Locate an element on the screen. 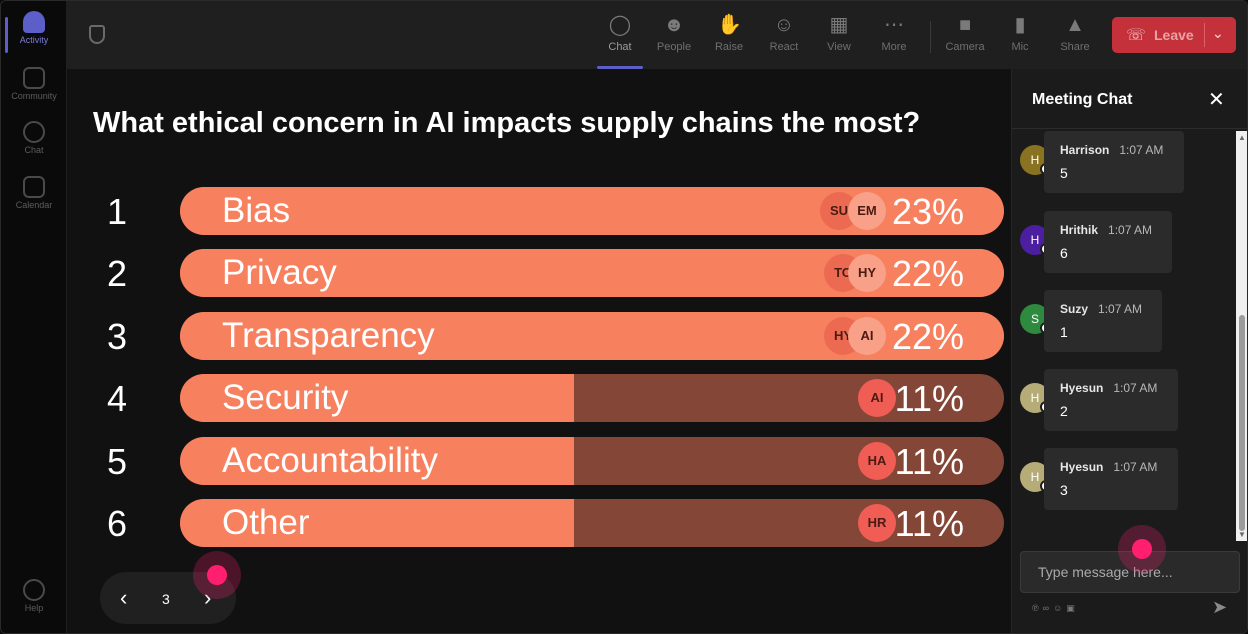  poll-option: 2 Privacy TO HY 22% is located at coordinates (539, 273).